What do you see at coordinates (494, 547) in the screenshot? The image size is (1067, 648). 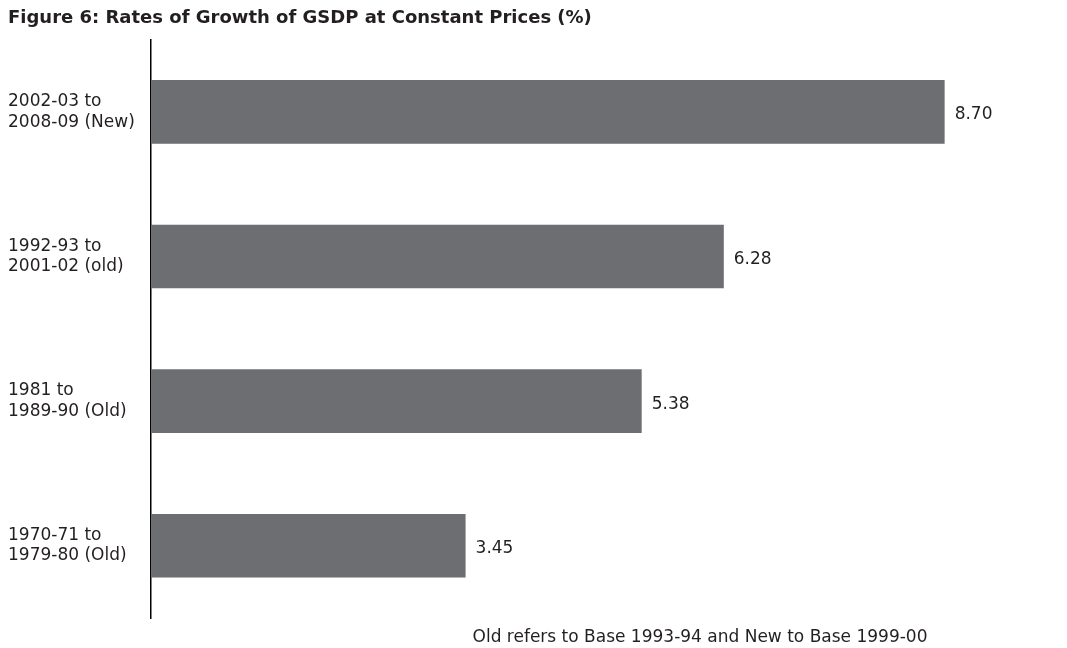 I see `data-label: 3.45` at bounding box center [494, 547].